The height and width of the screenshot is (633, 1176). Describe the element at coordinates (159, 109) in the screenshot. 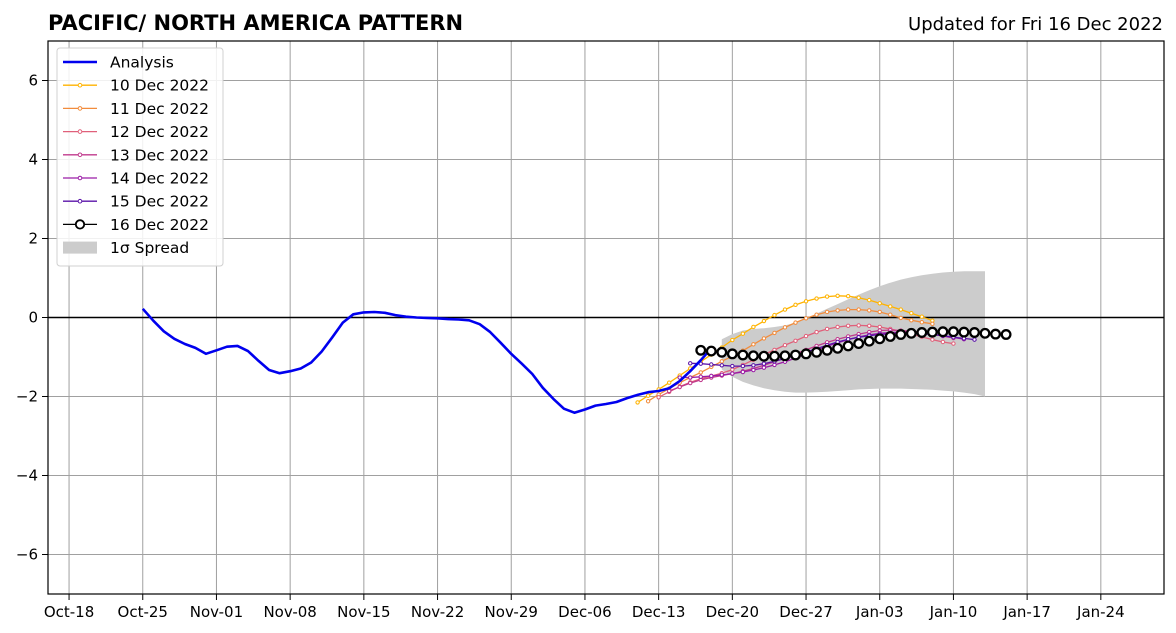

I see `legend-label: 11 Dec 2022` at that location.